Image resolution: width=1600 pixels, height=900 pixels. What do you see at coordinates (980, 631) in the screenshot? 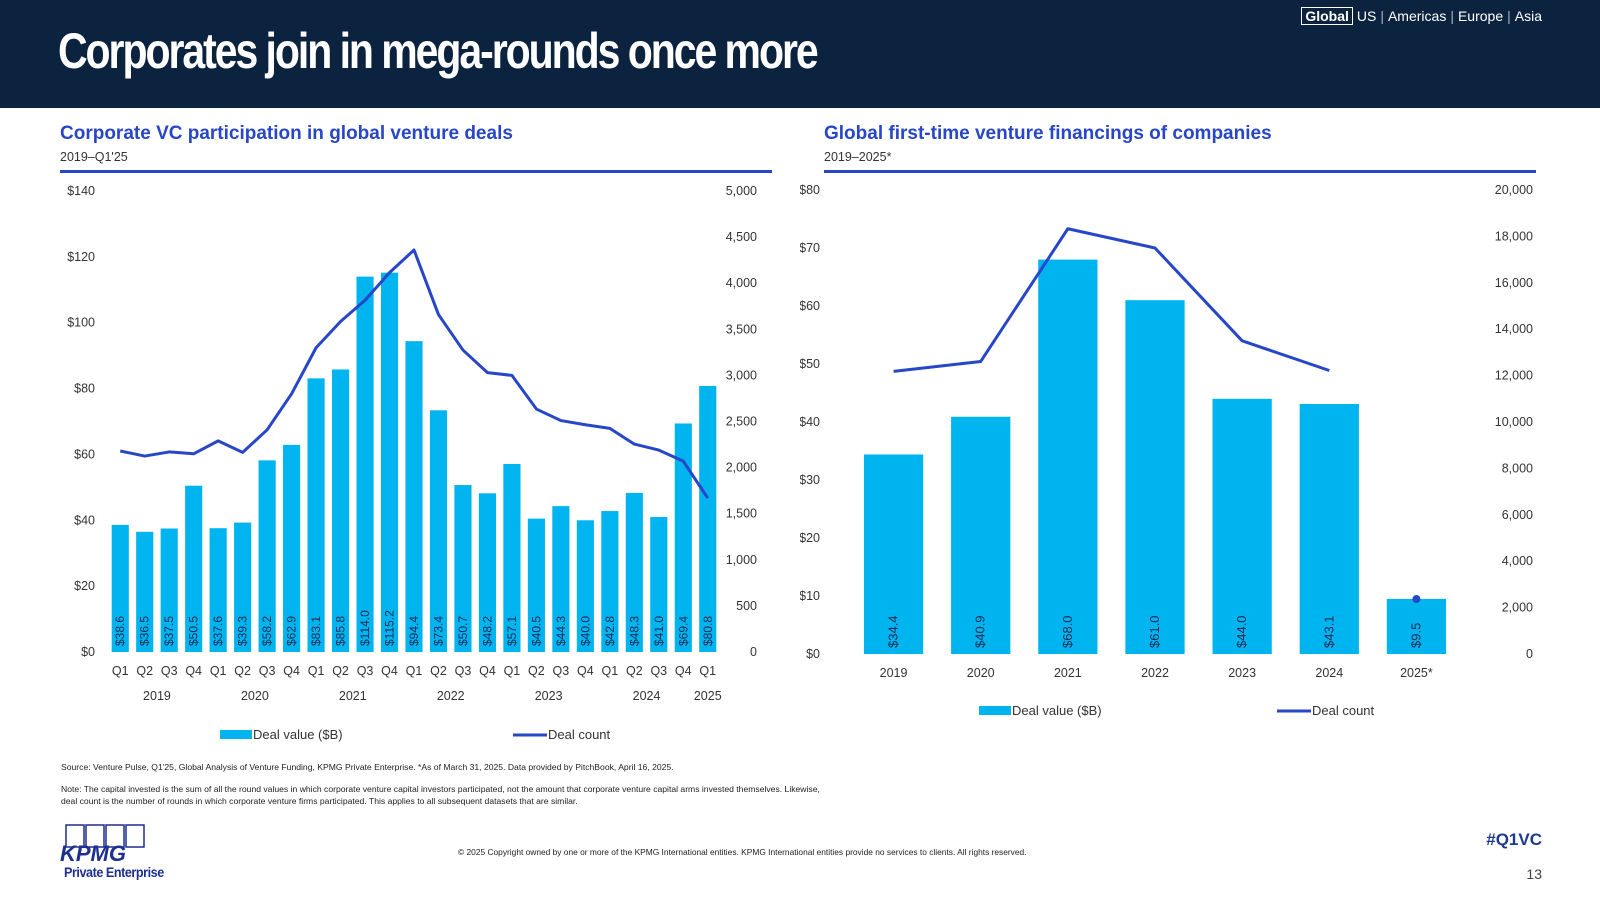
I see `bar-value-label: $40.9` at bounding box center [980, 631].